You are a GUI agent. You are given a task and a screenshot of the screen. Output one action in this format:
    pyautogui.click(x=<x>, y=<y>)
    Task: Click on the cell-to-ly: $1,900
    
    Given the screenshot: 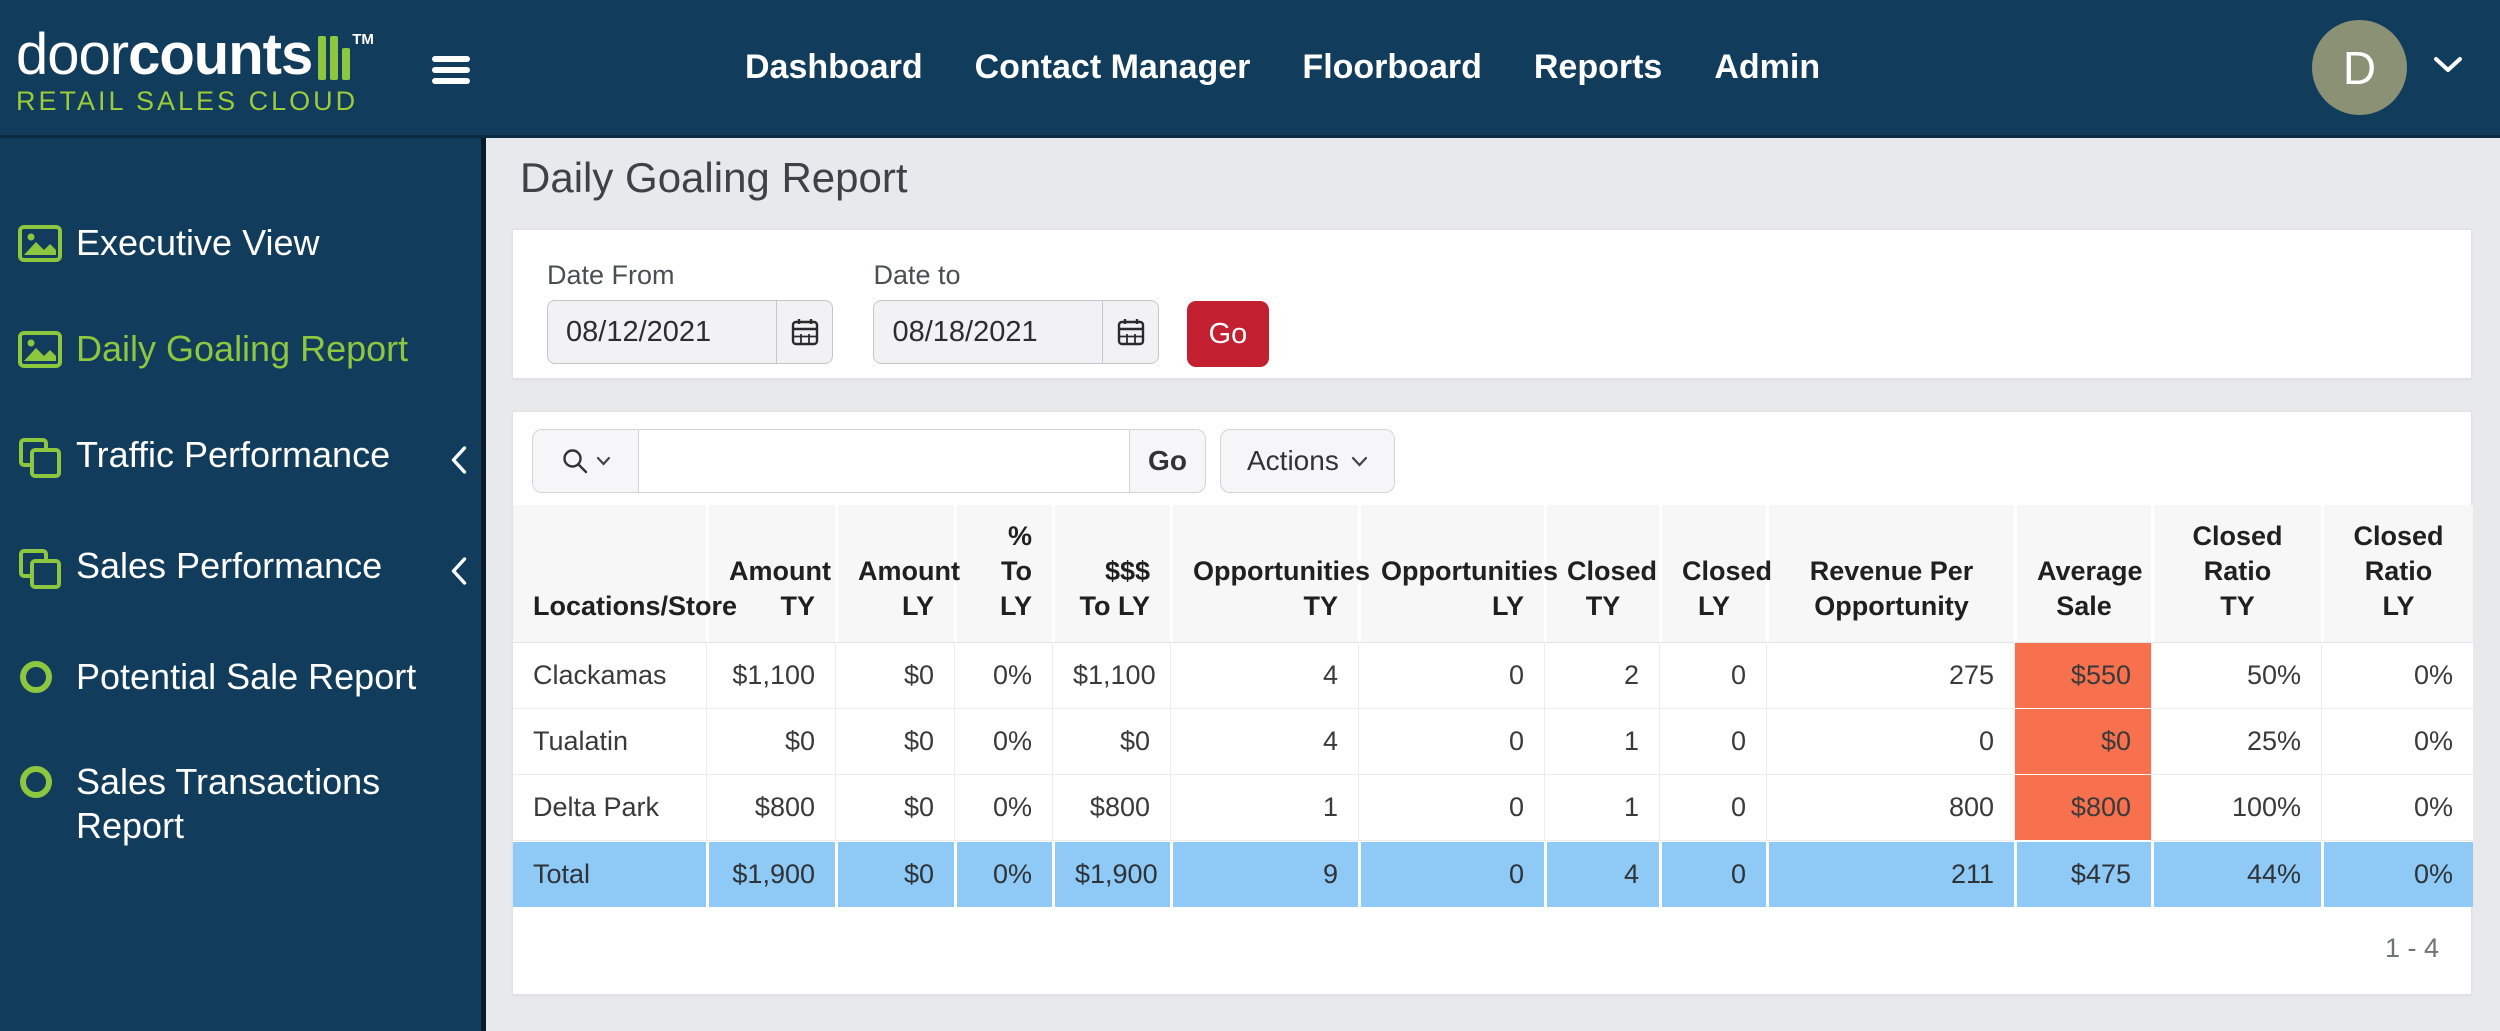 What is the action you would take?
    pyautogui.click(x=1111, y=874)
    